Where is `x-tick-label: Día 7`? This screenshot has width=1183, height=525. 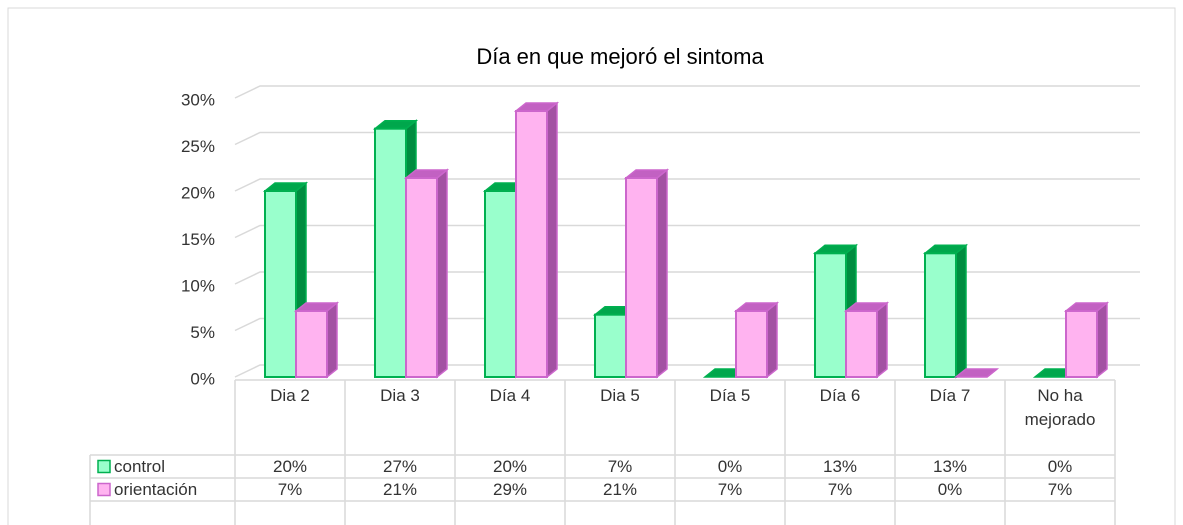 x-tick-label: Día 7 is located at coordinates (950, 395).